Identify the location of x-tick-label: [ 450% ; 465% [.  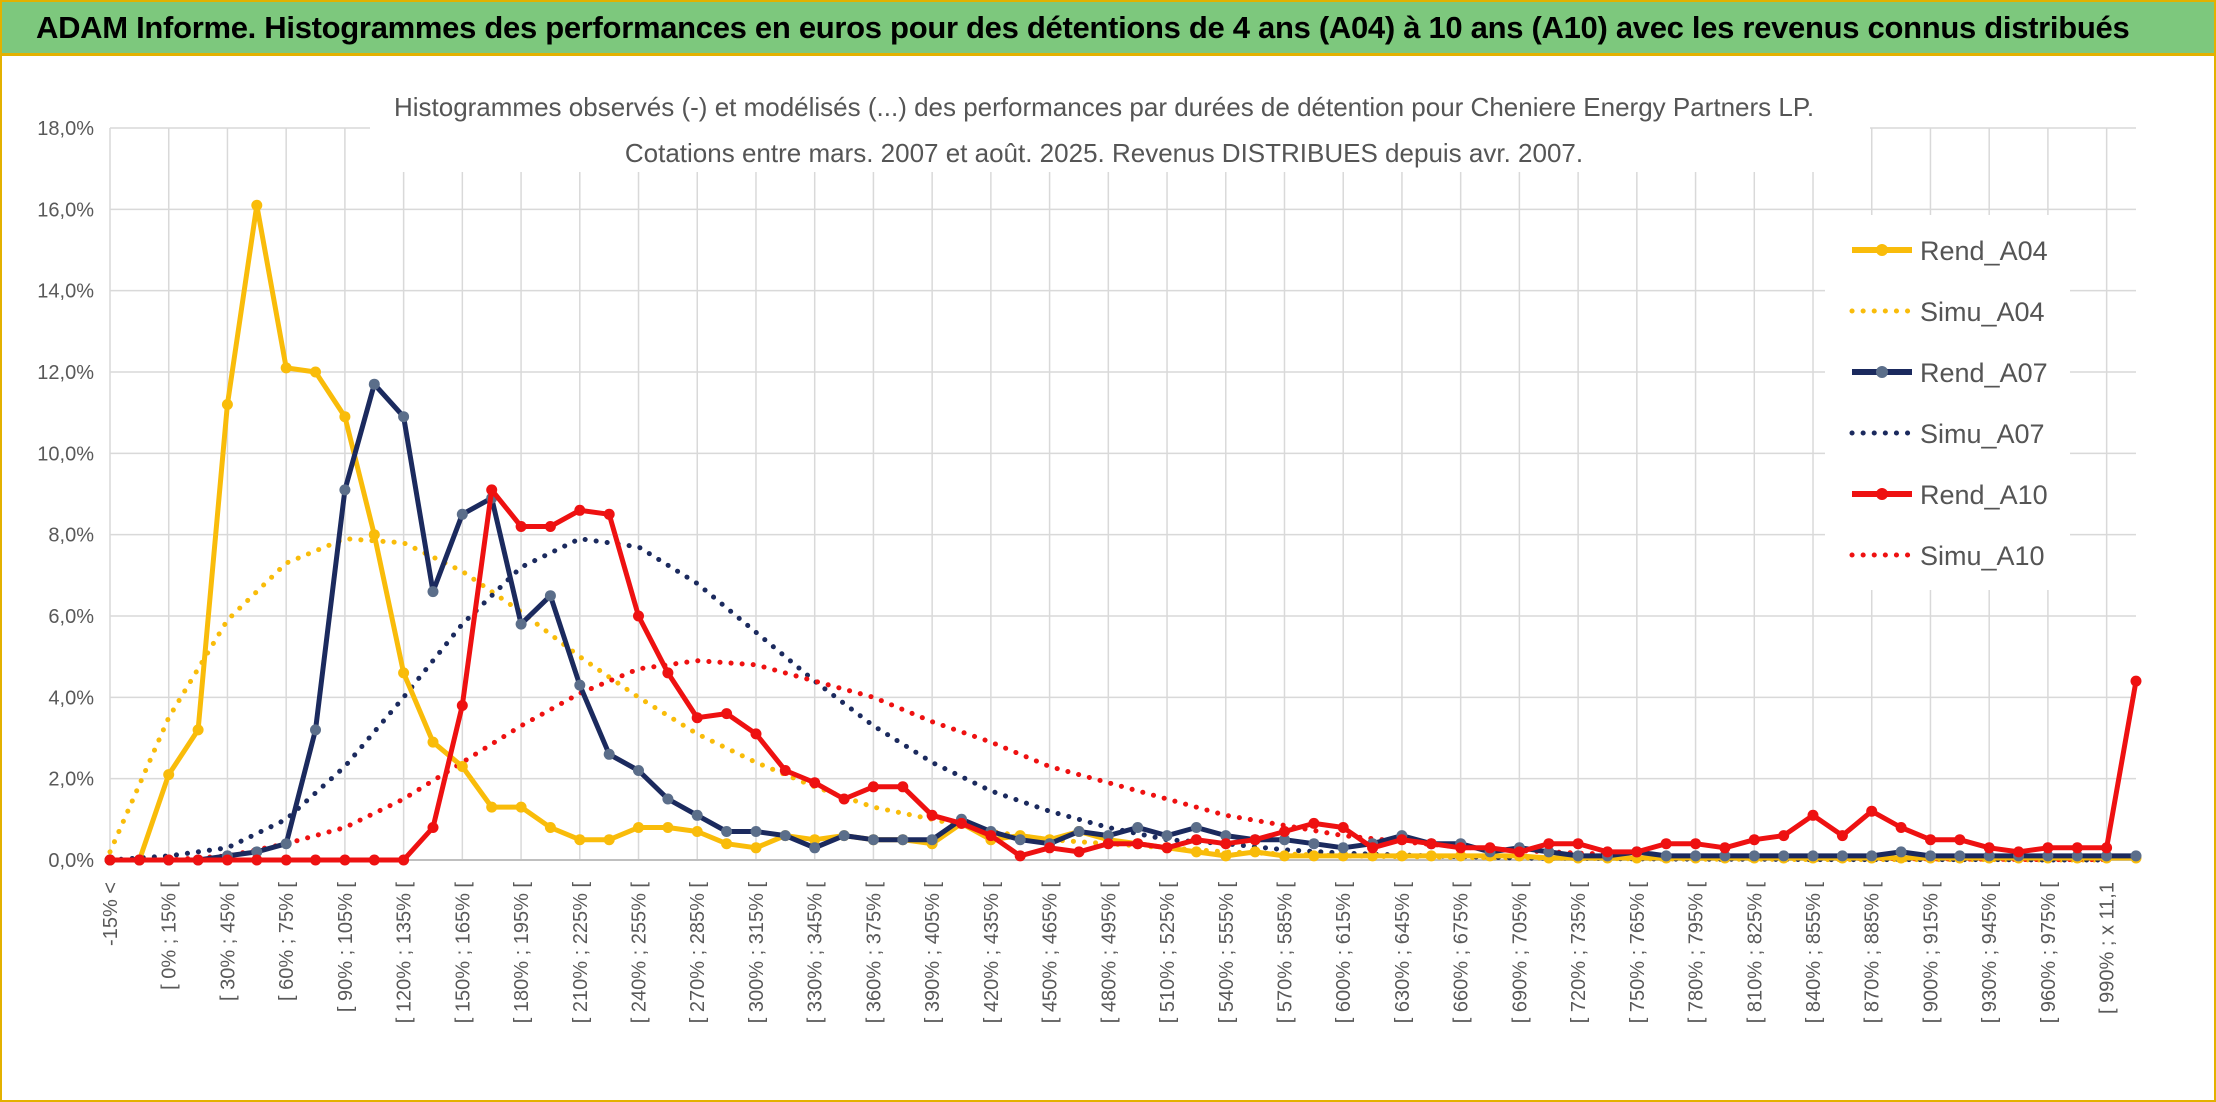
(1051, 953).